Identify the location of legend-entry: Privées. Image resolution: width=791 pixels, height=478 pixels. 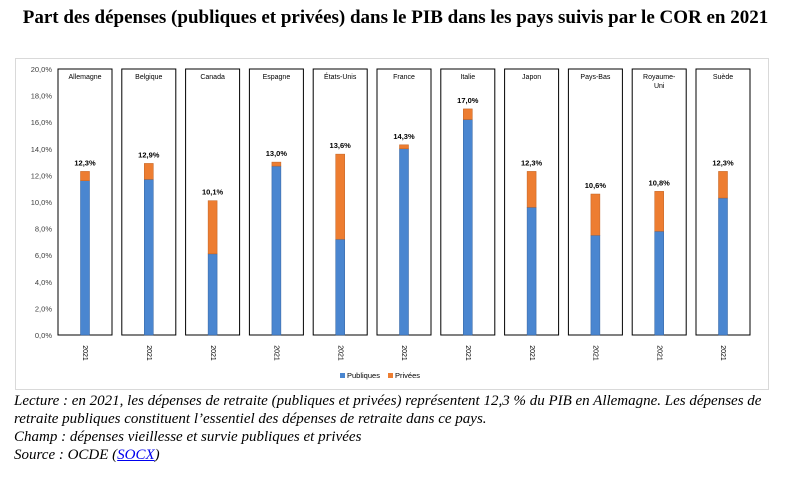
(407, 375).